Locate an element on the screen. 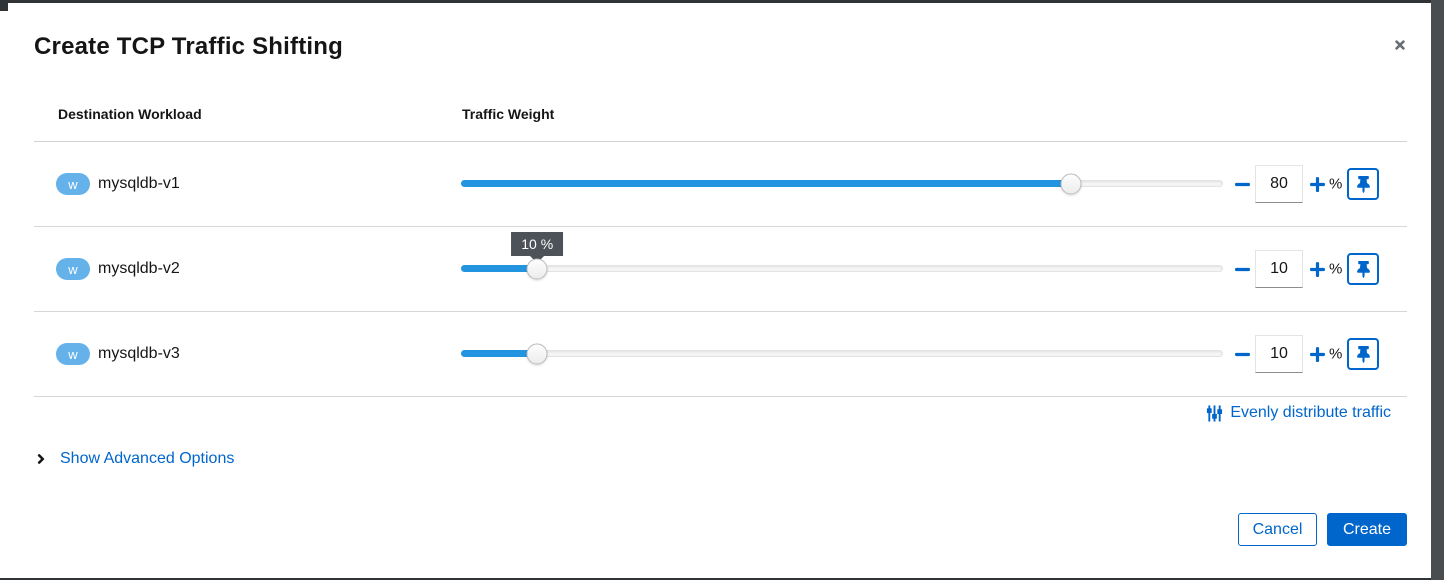  table-row: w mysqldb-v3 % is located at coordinates (720, 354).